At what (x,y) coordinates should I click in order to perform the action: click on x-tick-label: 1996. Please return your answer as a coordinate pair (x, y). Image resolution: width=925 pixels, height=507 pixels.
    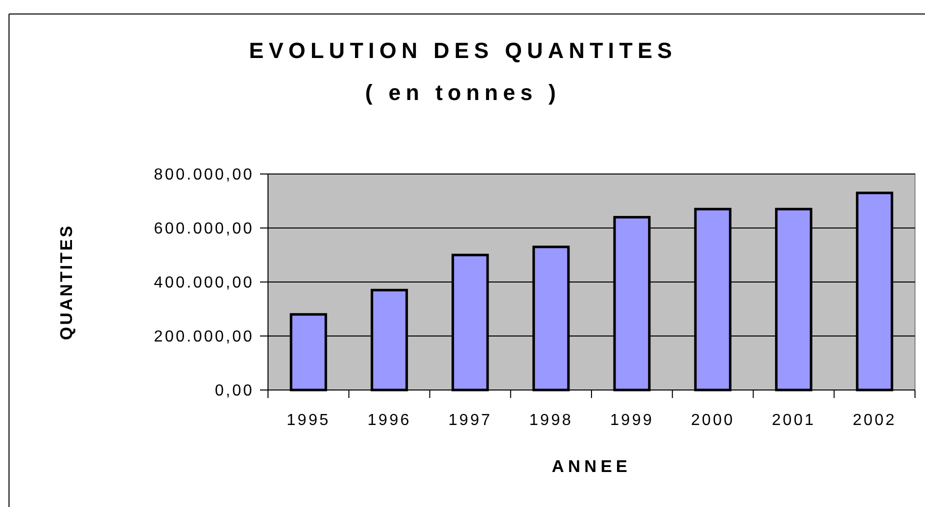
    Looking at the image, I should click on (390, 420).